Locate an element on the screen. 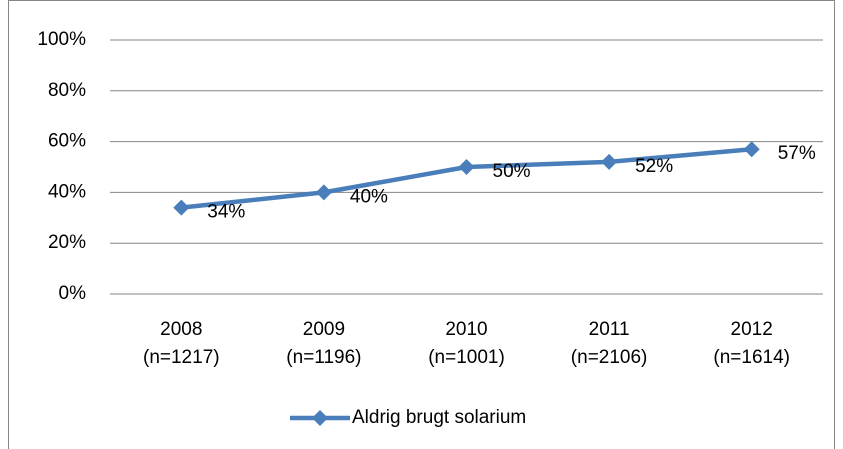 The width and height of the screenshot is (843, 449). x-tick-label: 2012 is located at coordinates (752, 329).